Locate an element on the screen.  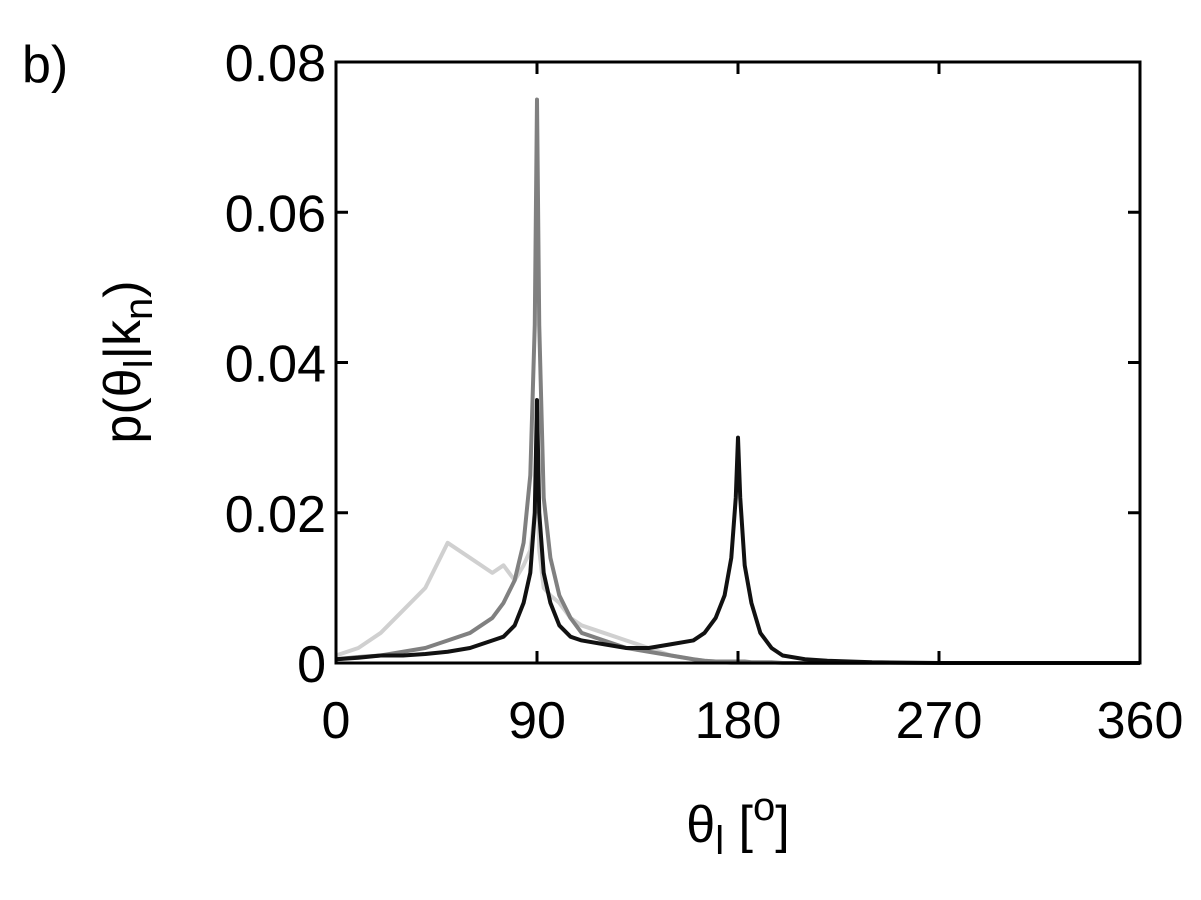
data-line is located at coordinates (737, 569).